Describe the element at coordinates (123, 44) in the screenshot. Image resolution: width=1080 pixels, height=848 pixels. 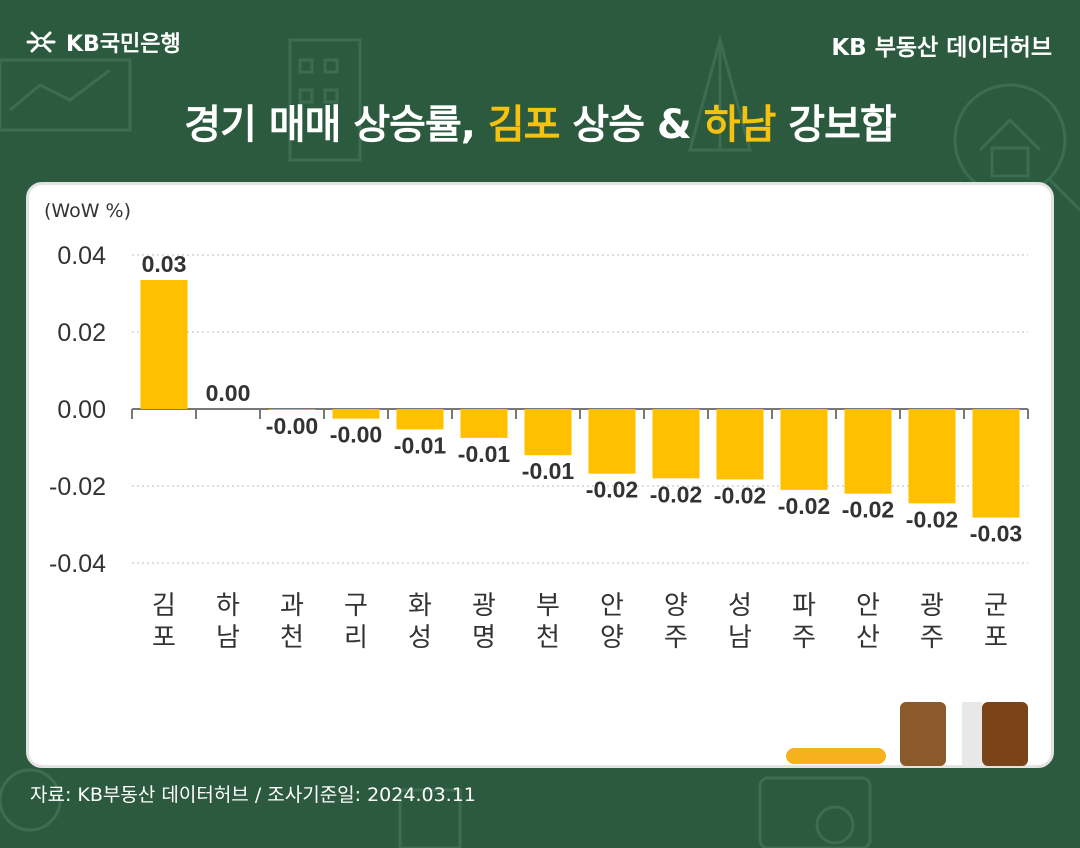
I see `logo-text: KB국민은행` at that location.